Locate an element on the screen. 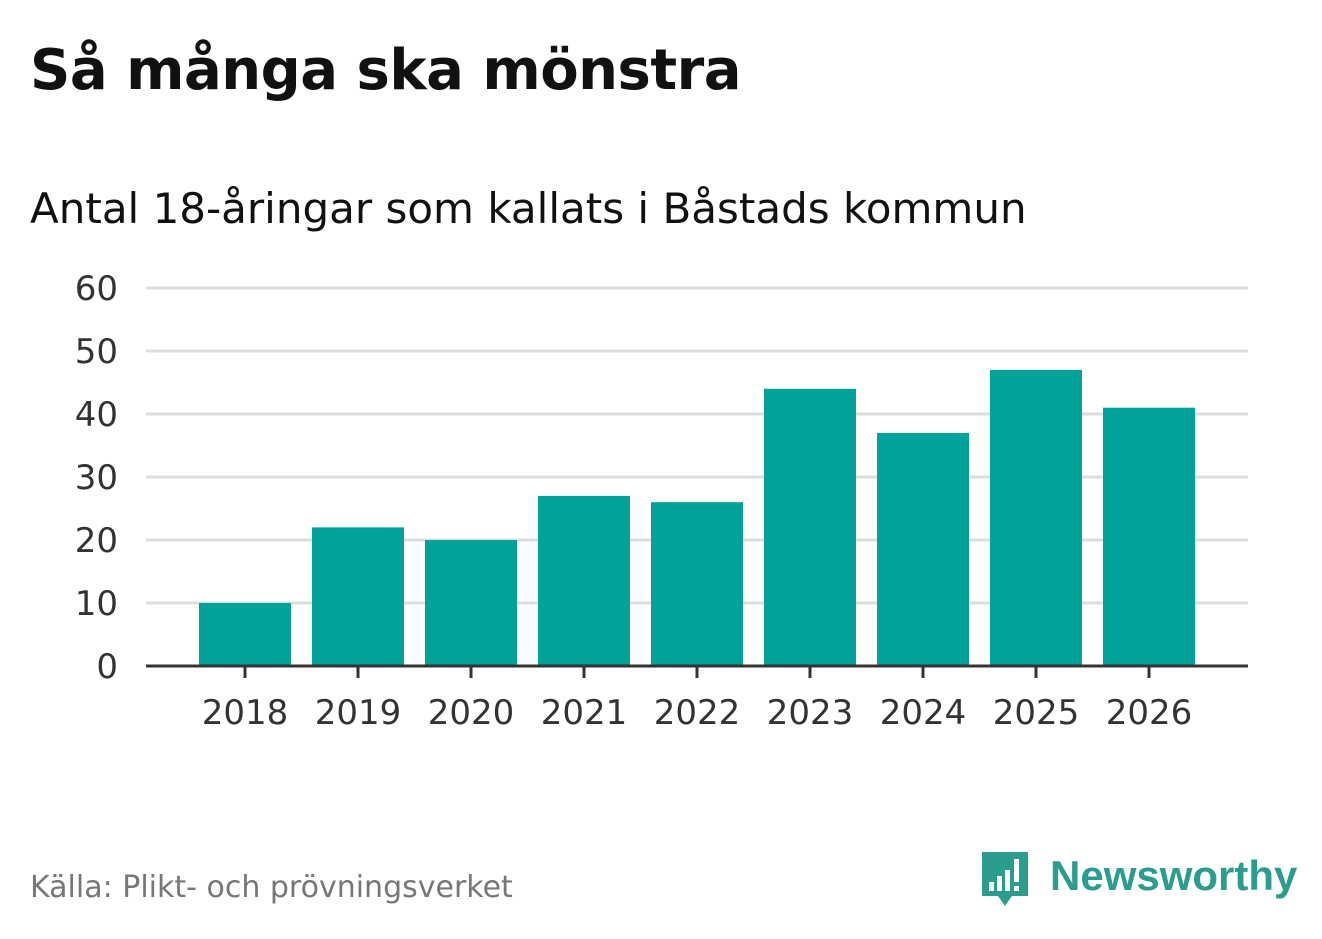 The height and width of the screenshot is (939, 1322). brand-name: Newsworthy is located at coordinates (1174, 875).